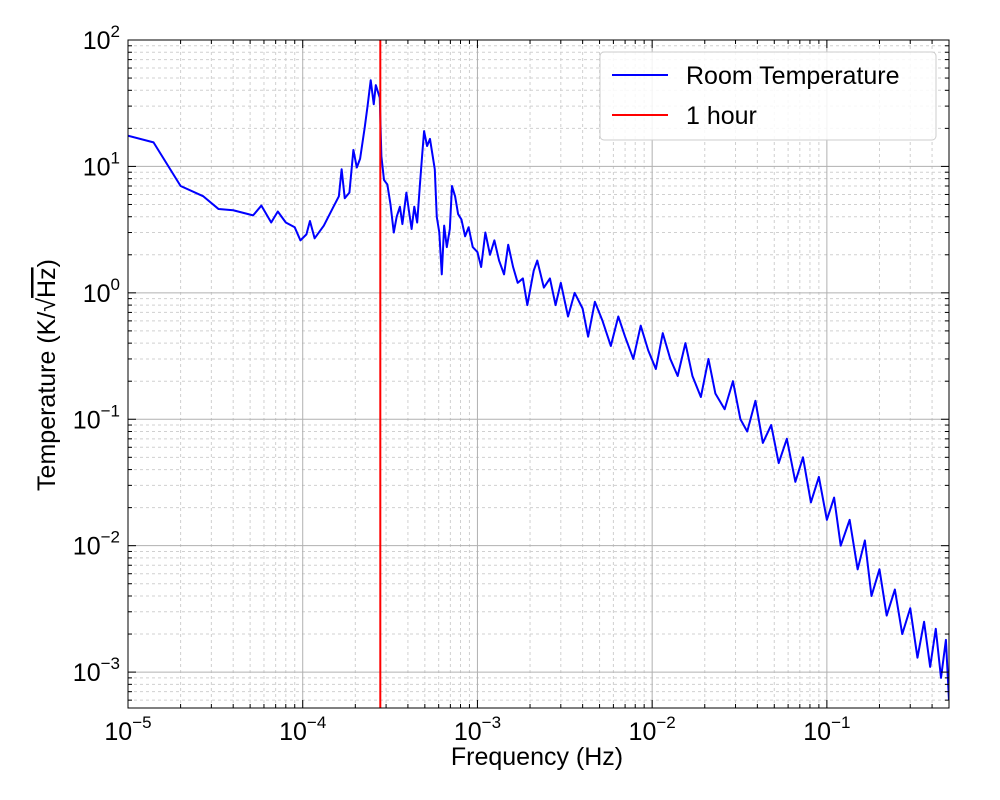 This screenshot has height=800, width=1000. Describe the element at coordinates (47, 282) in the screenshot. I see `y-axis-label-radicand: Hz` at that location.